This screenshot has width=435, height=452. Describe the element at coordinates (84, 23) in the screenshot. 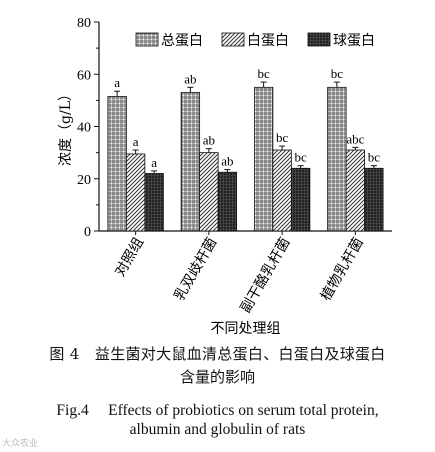

I see `y-tick-label: 80` at that location.